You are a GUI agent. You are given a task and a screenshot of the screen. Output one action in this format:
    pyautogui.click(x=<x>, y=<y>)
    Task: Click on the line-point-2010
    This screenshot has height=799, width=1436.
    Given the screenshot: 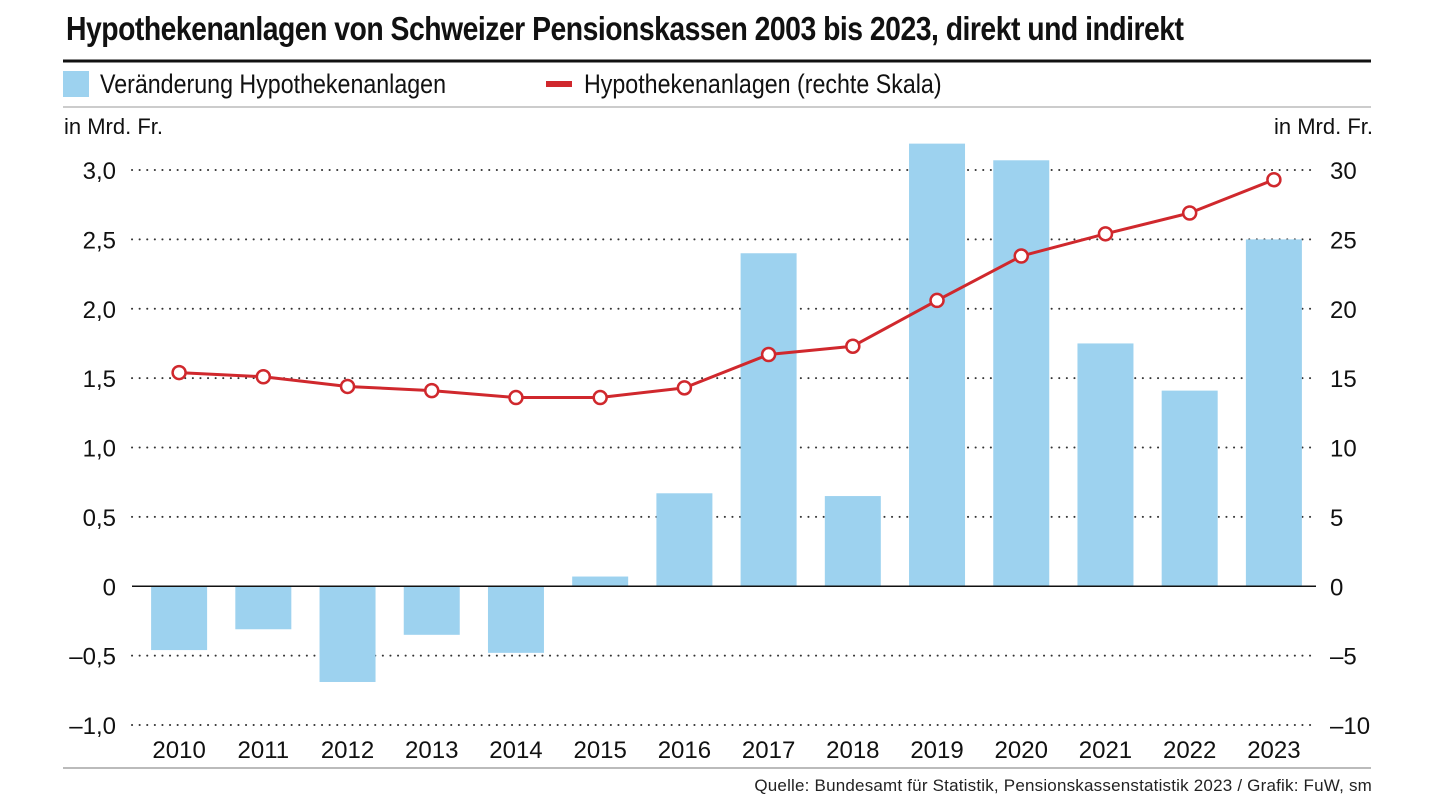 What is the action you would take?
    pyautogui.click(x=179, y=372)
    